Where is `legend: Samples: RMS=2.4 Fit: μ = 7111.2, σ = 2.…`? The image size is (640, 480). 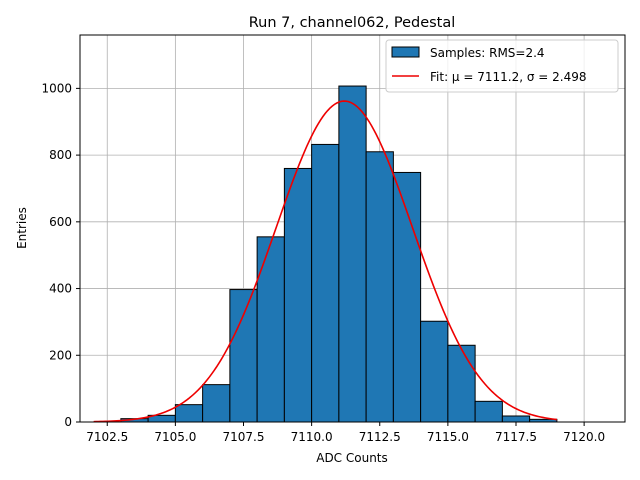 legend: Samples: RMS=2.4 Fit: μ = 7111.2, σ = 2.… is located at coordinates (502, 66).